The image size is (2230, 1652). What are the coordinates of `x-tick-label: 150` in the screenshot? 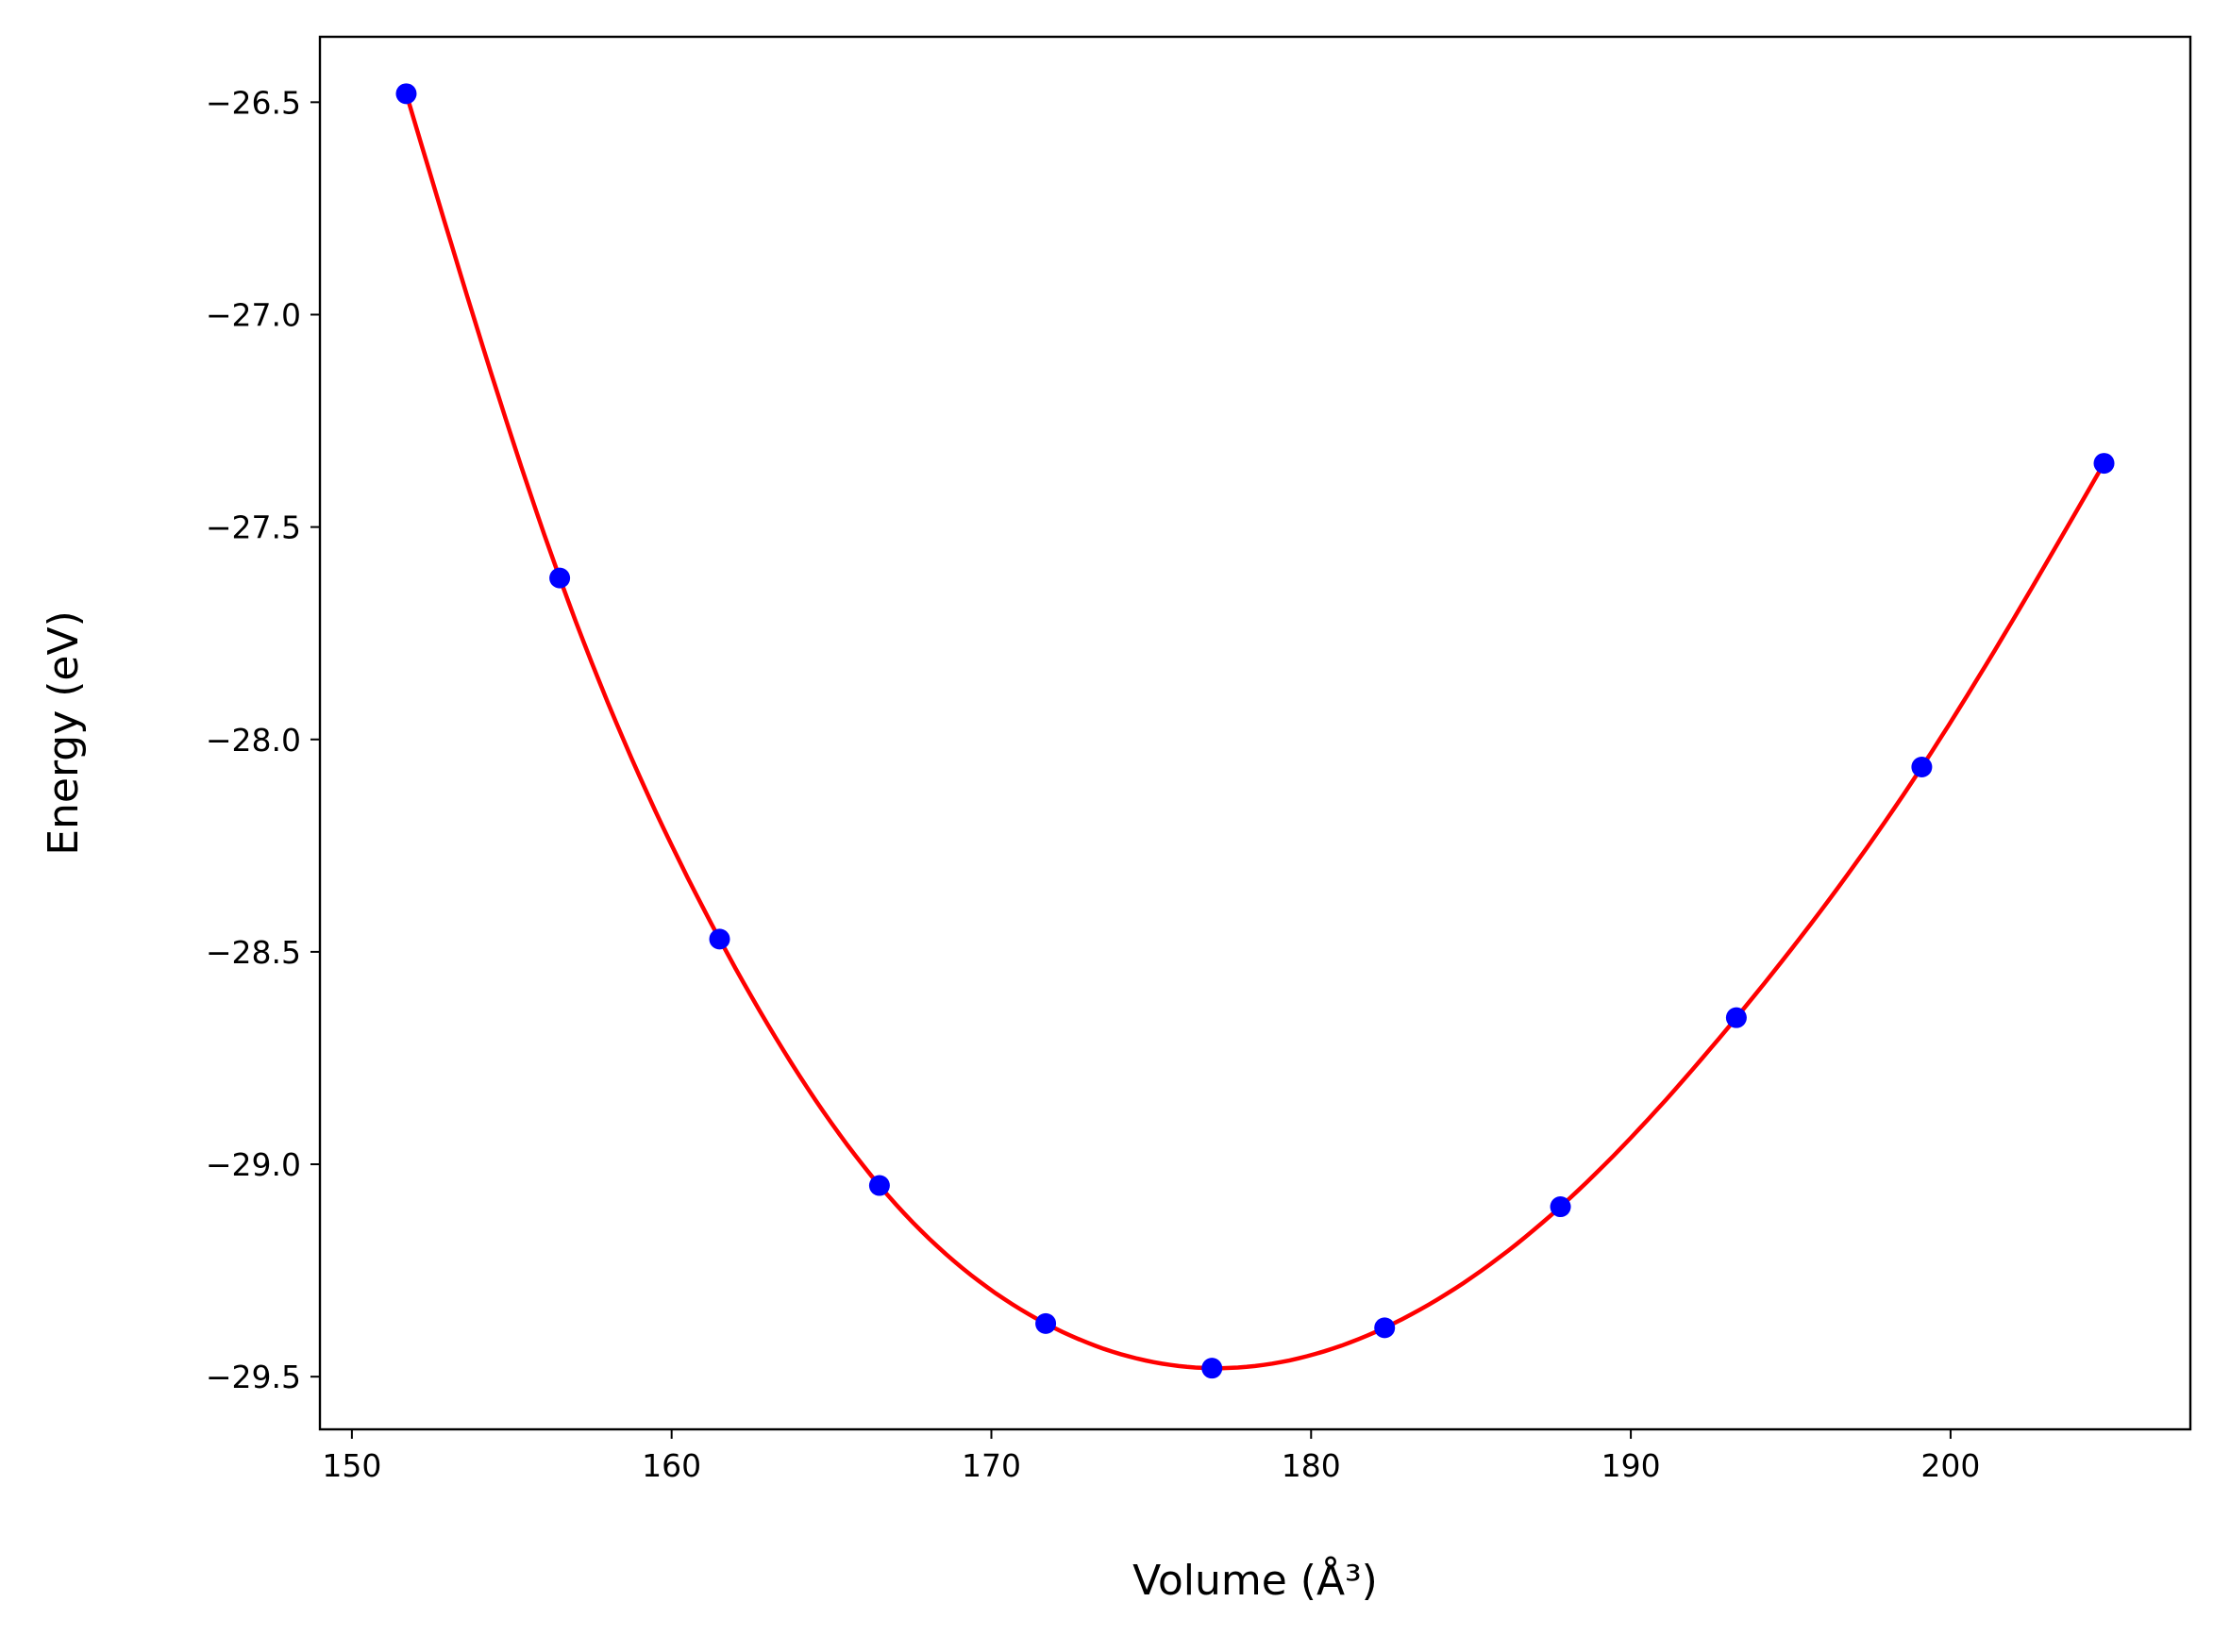 It's located at (351, 1465).